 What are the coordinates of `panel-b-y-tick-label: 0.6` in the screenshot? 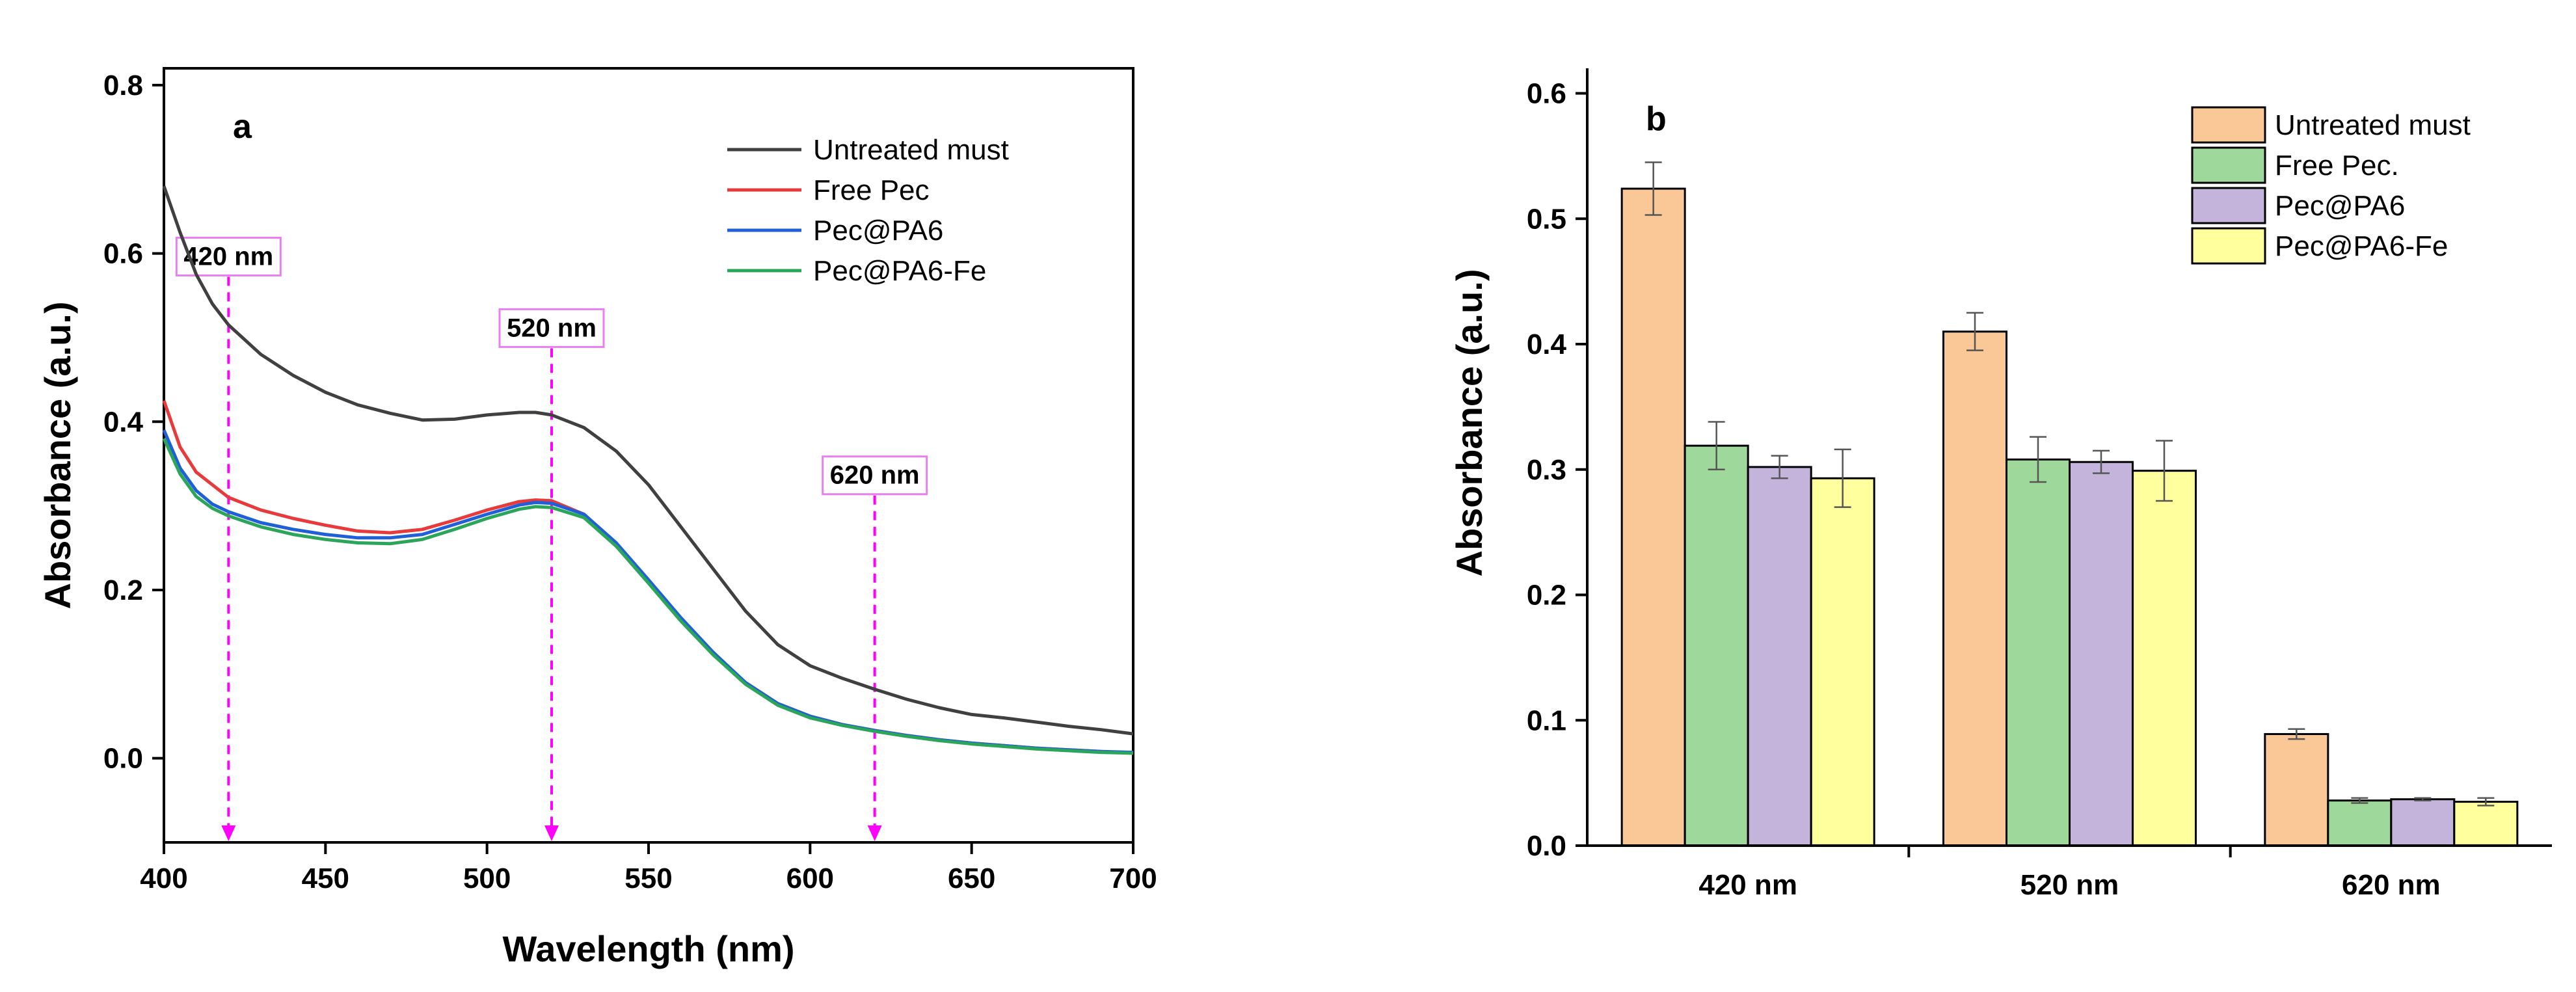 It's located at (1546, 94).